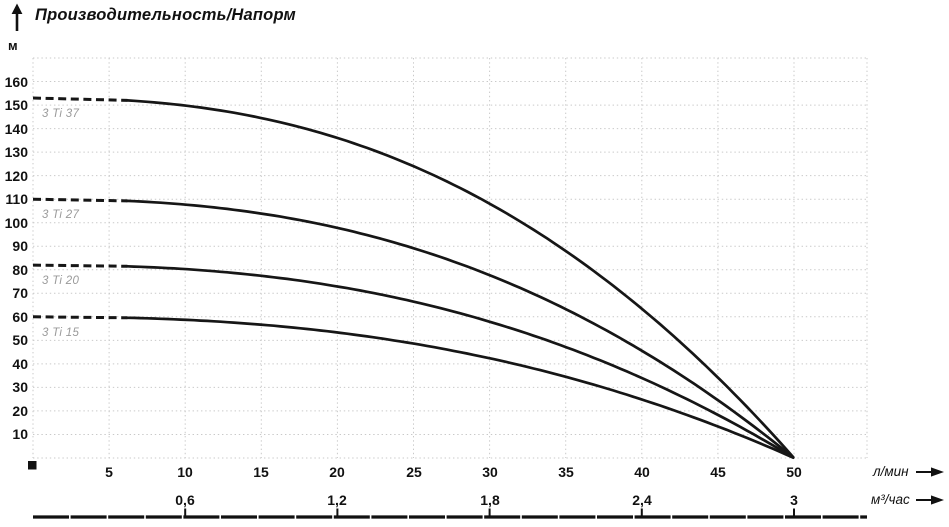 The width and height of the screenshot is (949, 527). What do you see at coordinates (17, 17) in the screenshot?
I see `up-arrow-icon` at bounding box center [17, 17].